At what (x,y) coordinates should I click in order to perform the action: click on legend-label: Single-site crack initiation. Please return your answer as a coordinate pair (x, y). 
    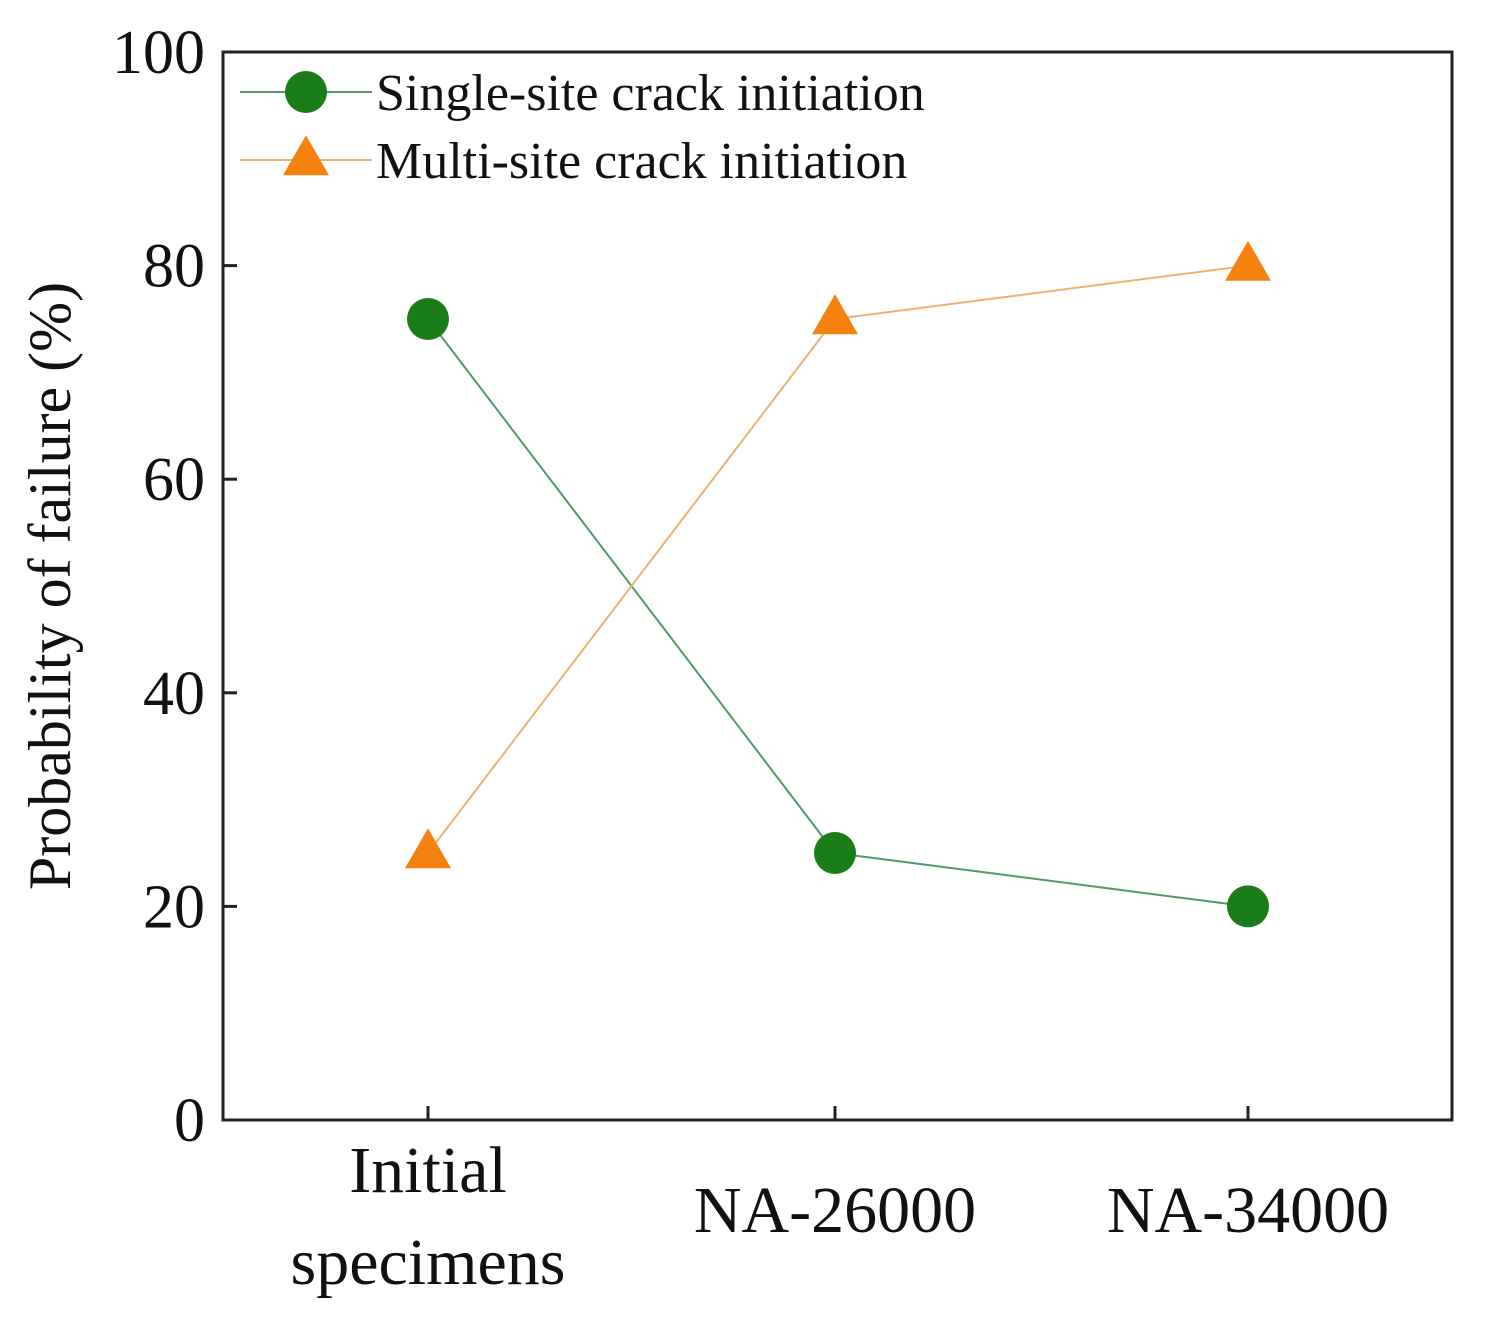
    Looking at the image, I should click on (650, 93).